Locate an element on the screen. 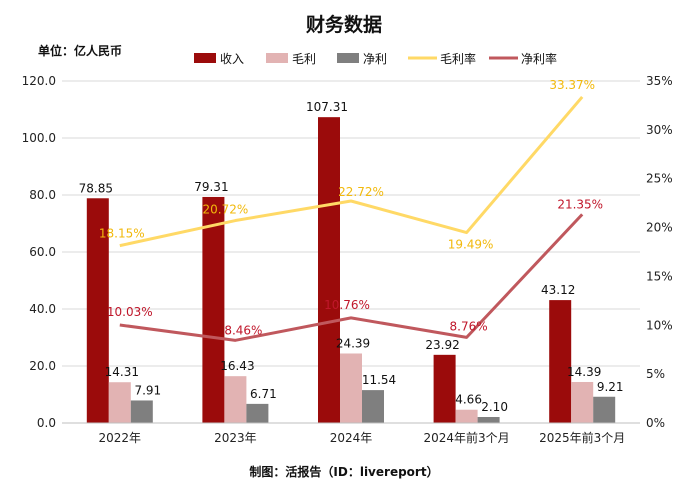  line-value-label: 10.76% is located at coordinates (347, 305).